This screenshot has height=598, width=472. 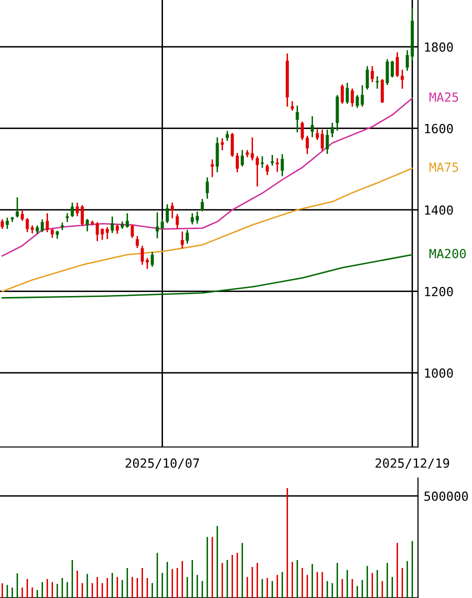 I want to click on y-tick-label: 1600, so click(x=439, y=129).